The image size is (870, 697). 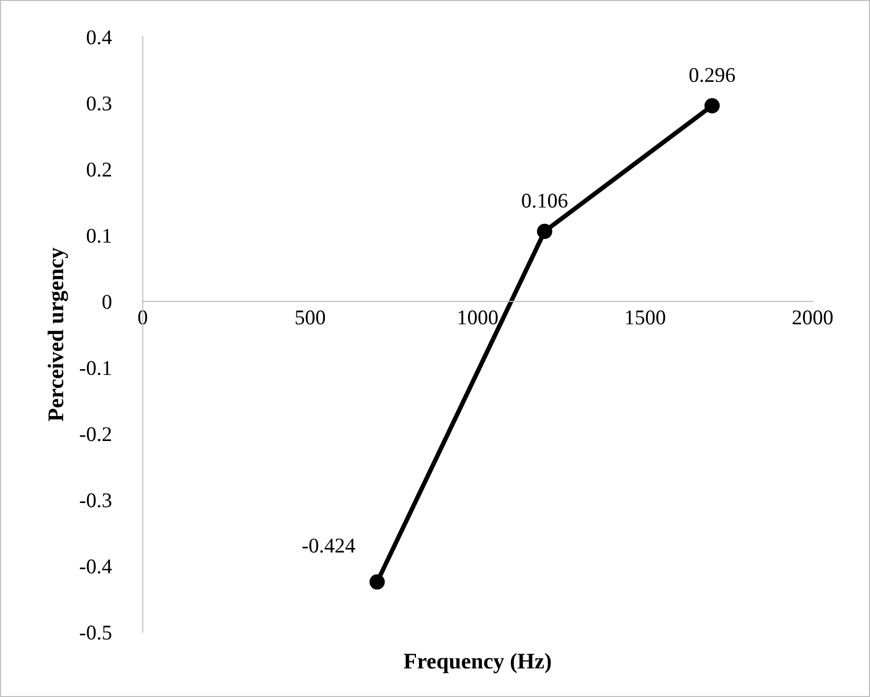 I want to click on y-tick-label: -0.4, so click(x=96, y=566).